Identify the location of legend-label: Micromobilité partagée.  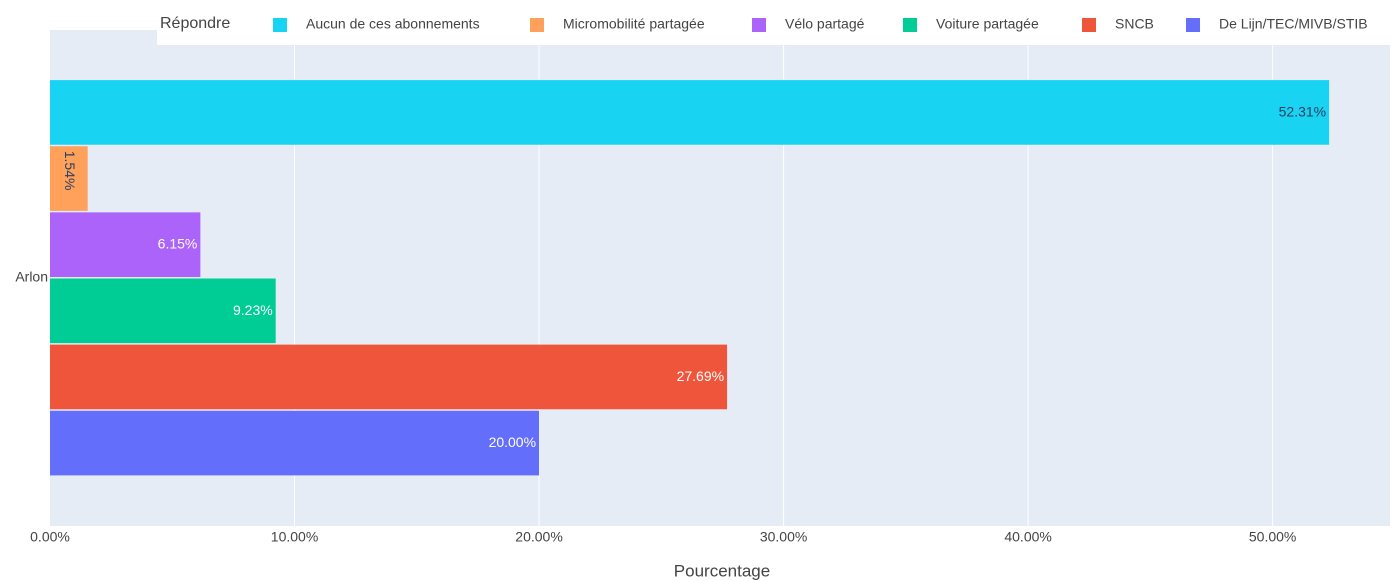
(634, 24).